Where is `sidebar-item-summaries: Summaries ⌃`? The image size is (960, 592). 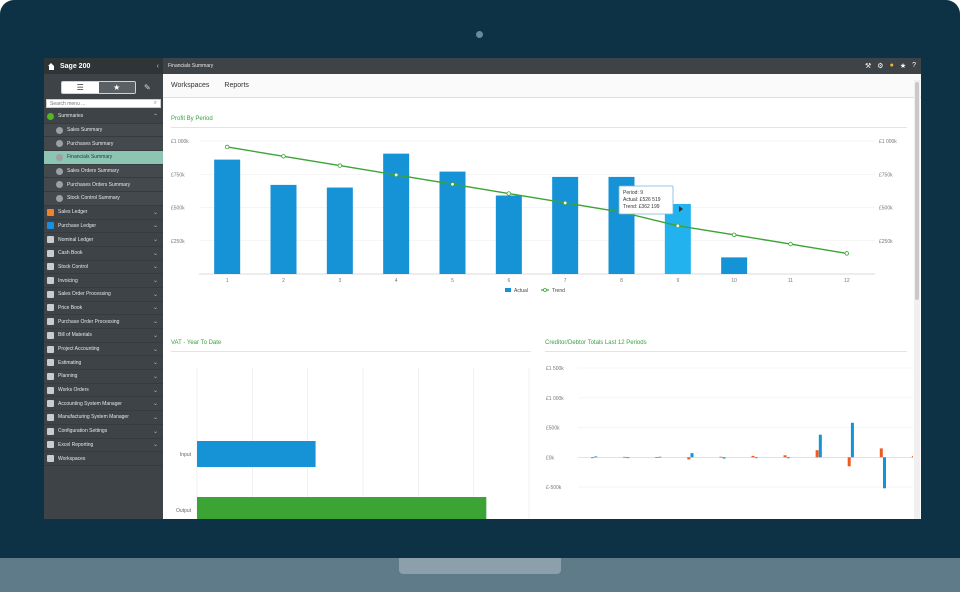
sidebar-item-summaries: Summaries ⌃ is located at coordinates (103, 117).